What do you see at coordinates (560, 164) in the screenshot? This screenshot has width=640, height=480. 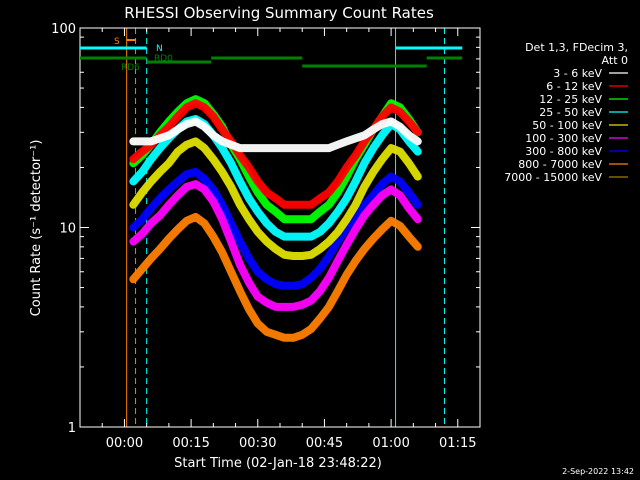 I see `legend-entry: 800 - 7000 keV` at bounding box center [560, 164].